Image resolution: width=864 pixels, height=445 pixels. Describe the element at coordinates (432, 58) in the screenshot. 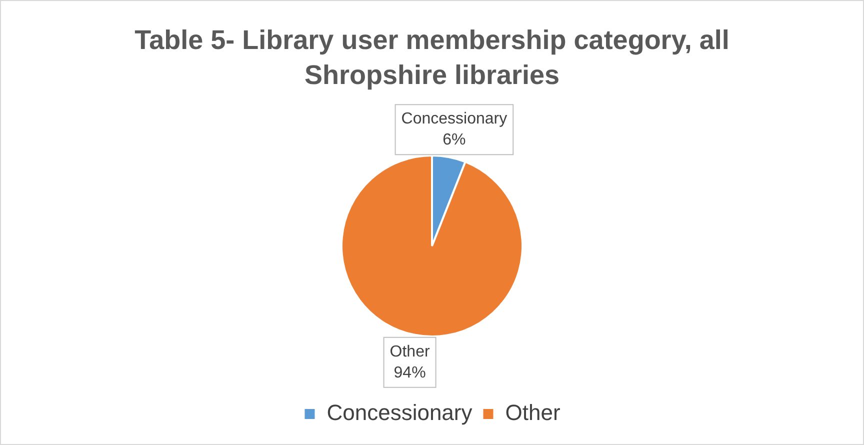

I see `chart-title: Table 5- Library user membership category, all Shropshire libraries` at that location.